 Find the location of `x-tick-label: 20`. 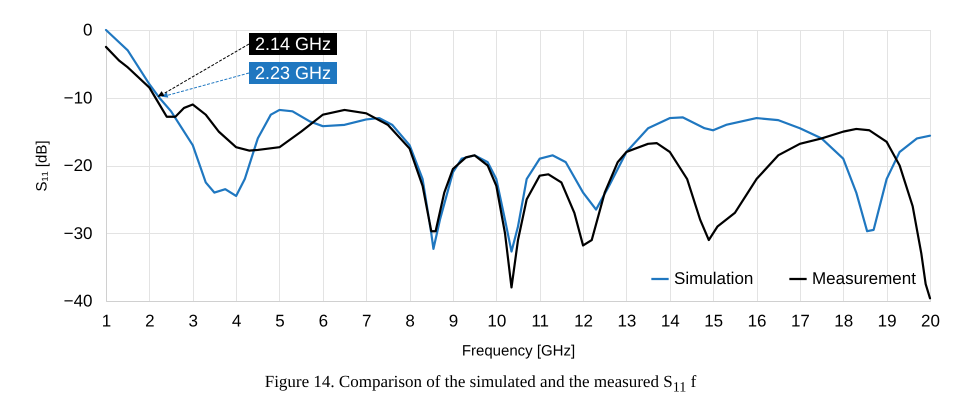

x-tick-label: 20 is located at coordinates (930, 321).